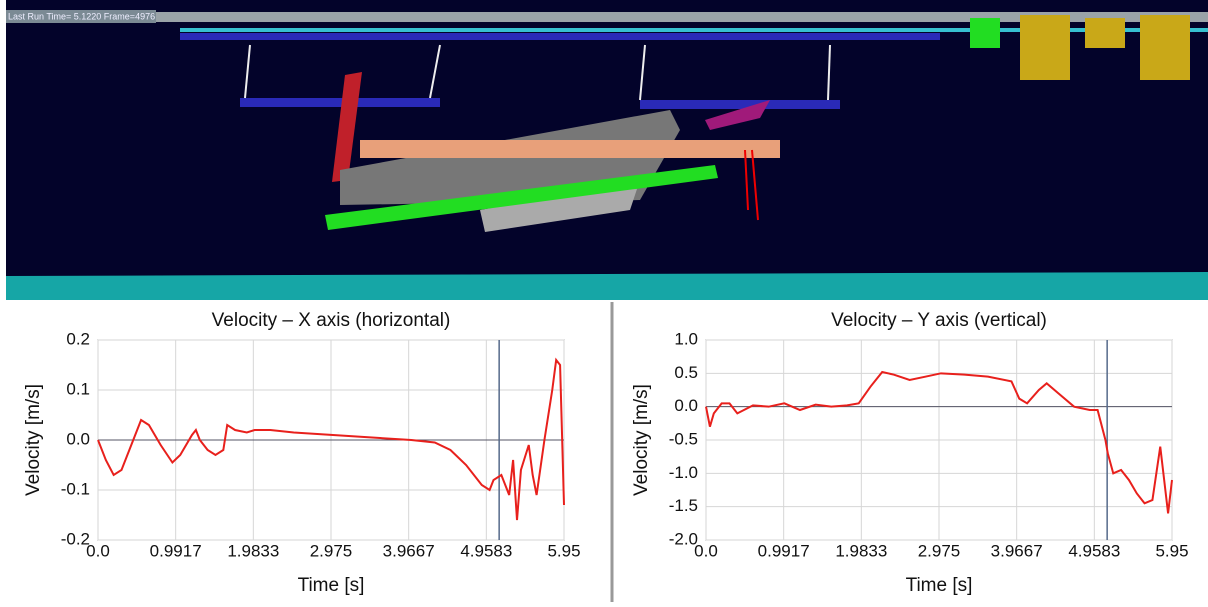 The width and height of the screenshot is (1208, 607). What do you see at coordinates (331, 320) in the screenshot?
I see `chart-title: Velocity – X axis (horizontal)` at bounding box center [331, 320].